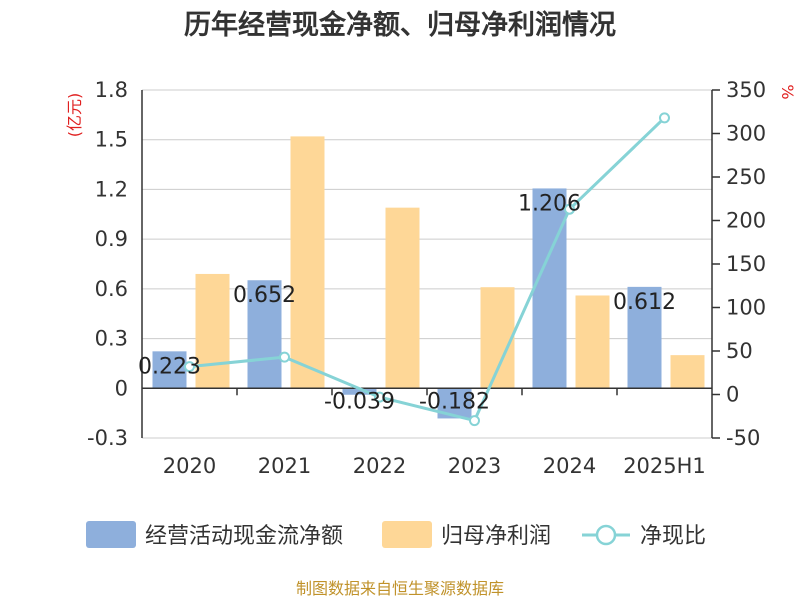 Image resolution: width=800 pixels, height=600 pixels. I want to click on left-tick-label: 1.2, so click(111, 189).